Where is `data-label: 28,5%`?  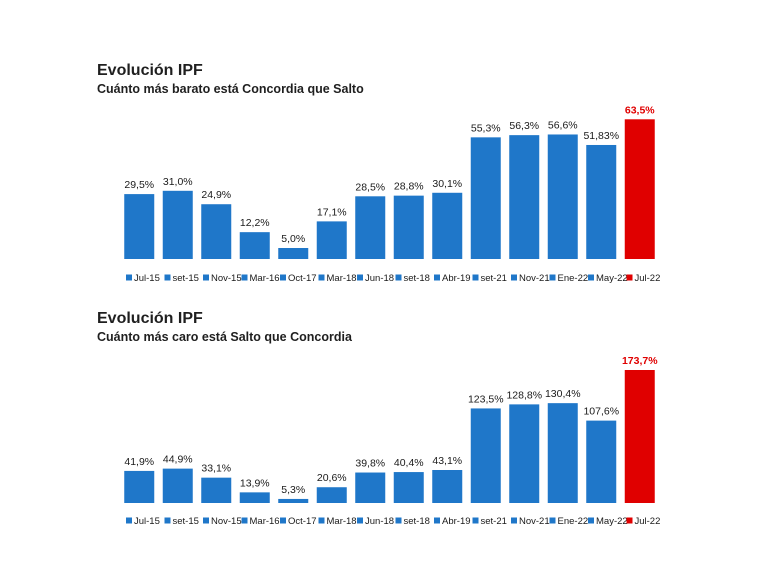 data-label: 28,5% is located at coordinates (370, 187).